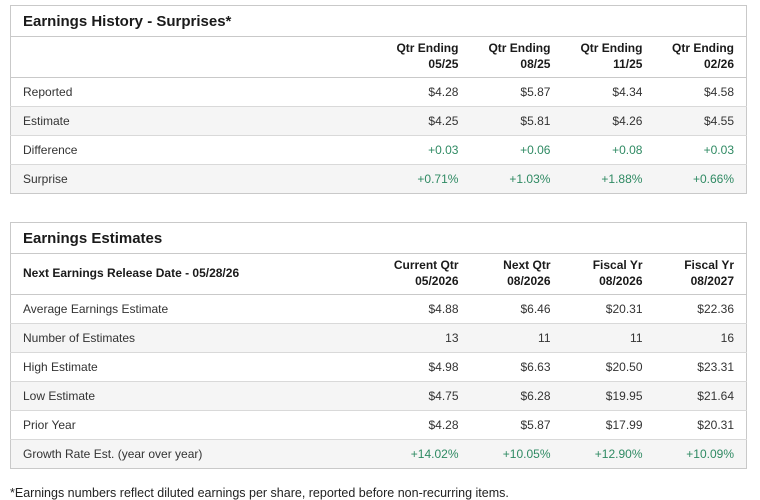  What do you see at coordinates (194, 121) in the screenshot?
I see `row-label: Estimate` at bounding box center [194, 121].